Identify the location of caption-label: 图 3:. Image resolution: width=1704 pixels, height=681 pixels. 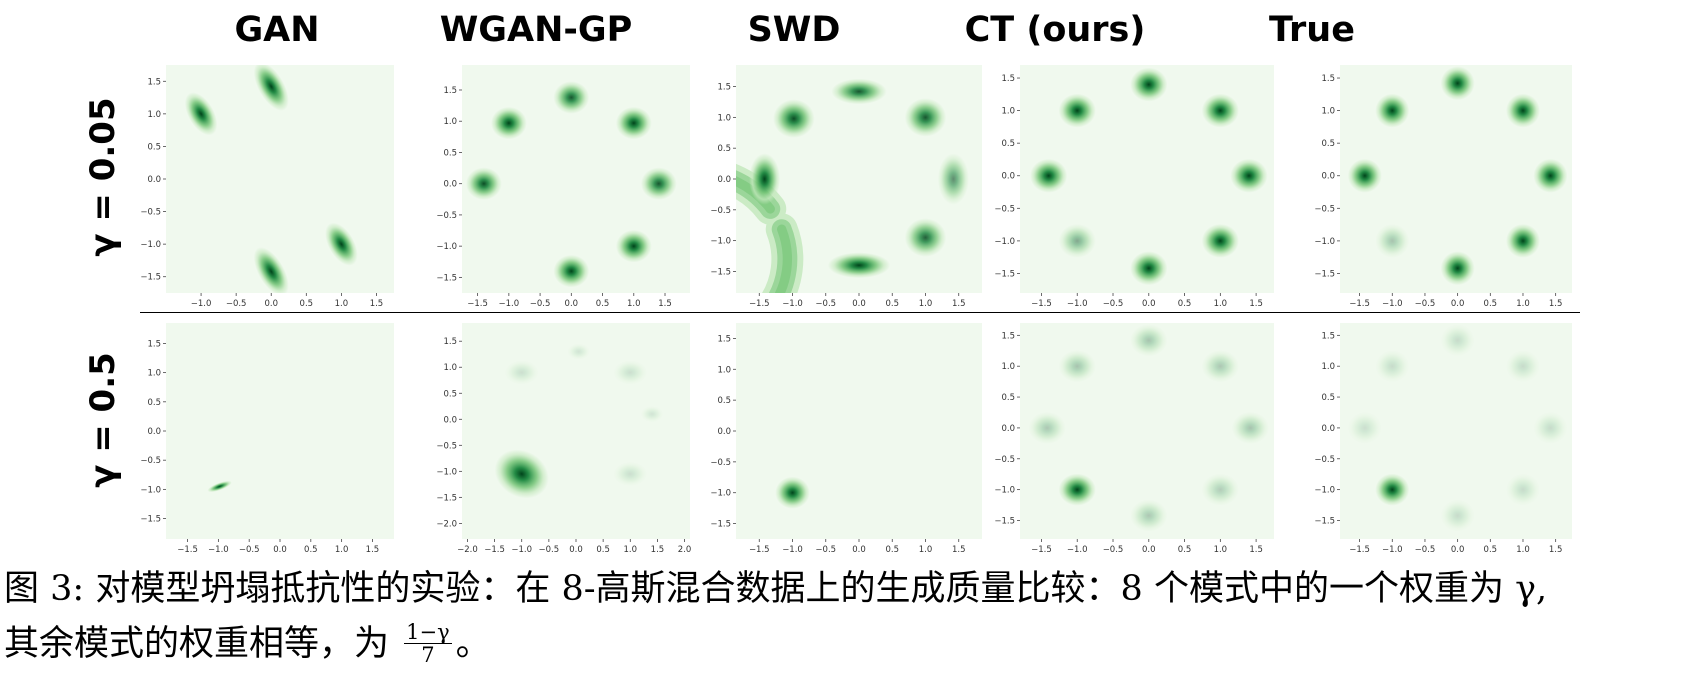
(44, 589).